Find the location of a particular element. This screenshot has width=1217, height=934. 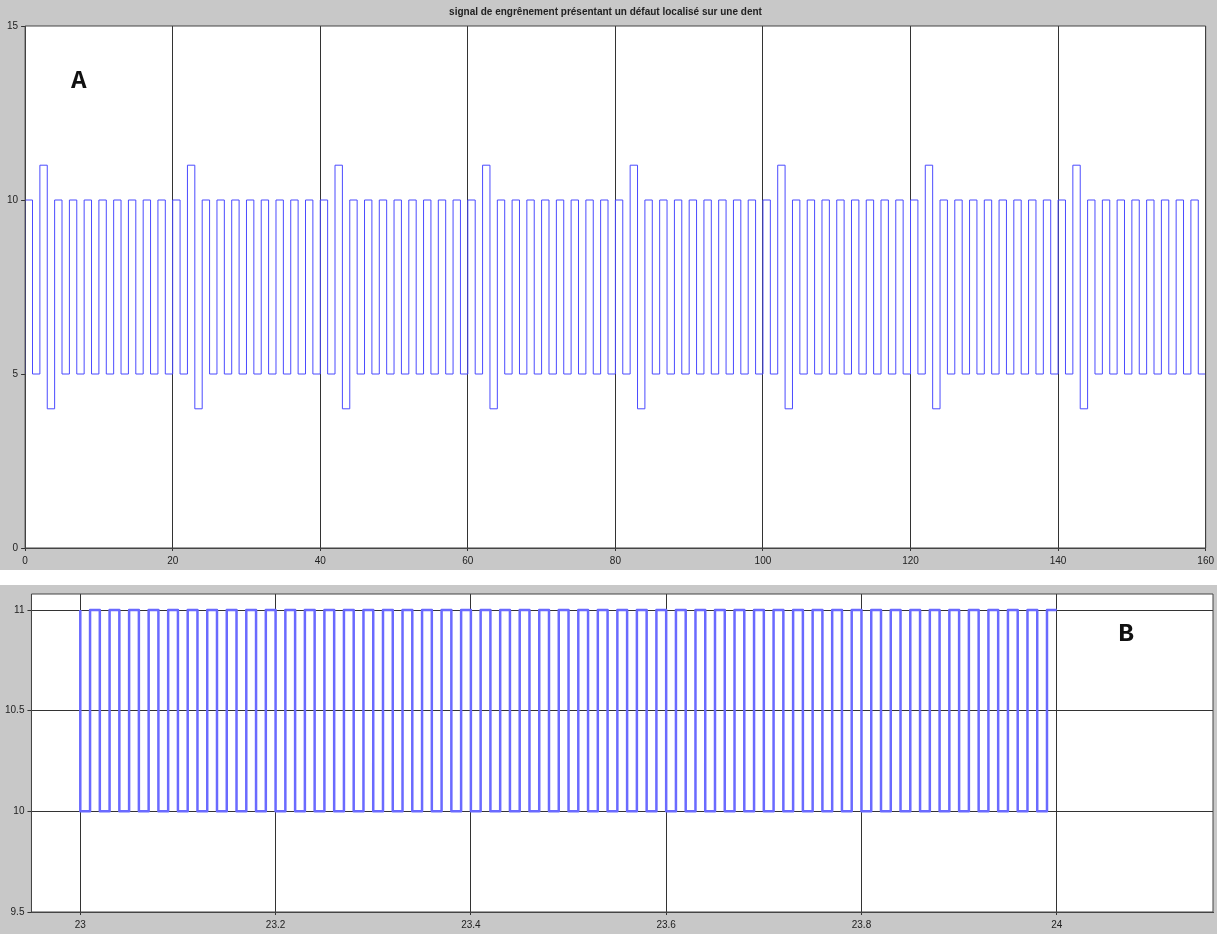

x-tick-label: 20 is located at coordinates (173, 560).